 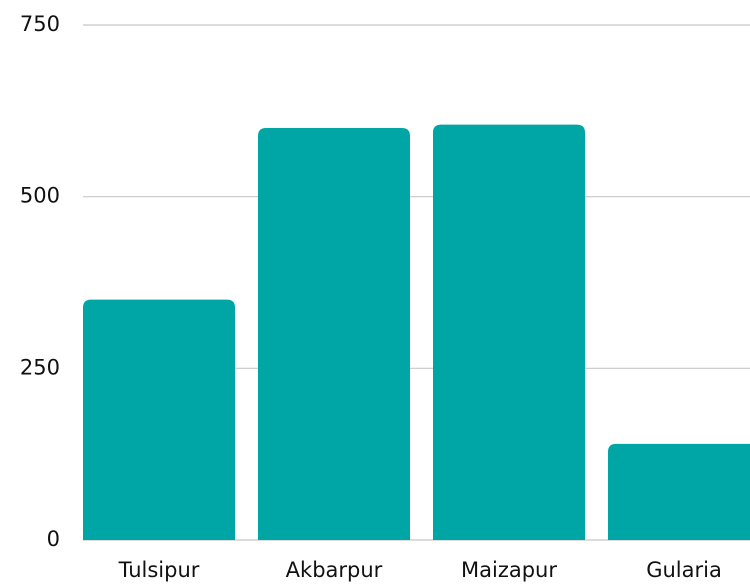 I want to click on y-tick-label: 0, so click(x=53, y=539).